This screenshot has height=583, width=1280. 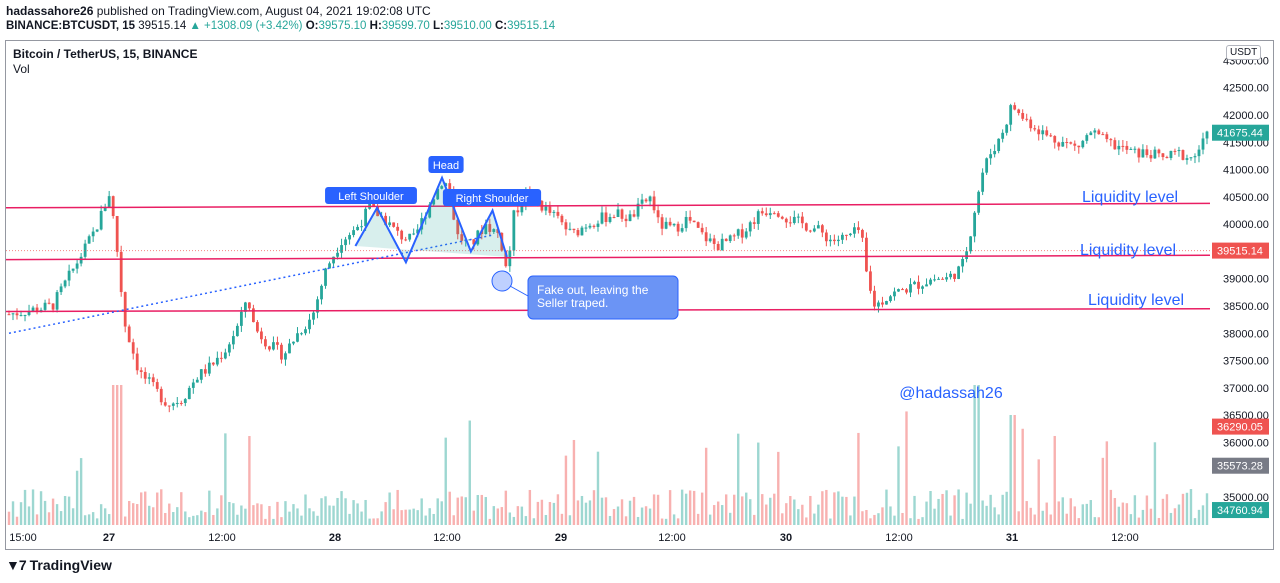 I want to click on head-label-box, so click(x=446, y=164).